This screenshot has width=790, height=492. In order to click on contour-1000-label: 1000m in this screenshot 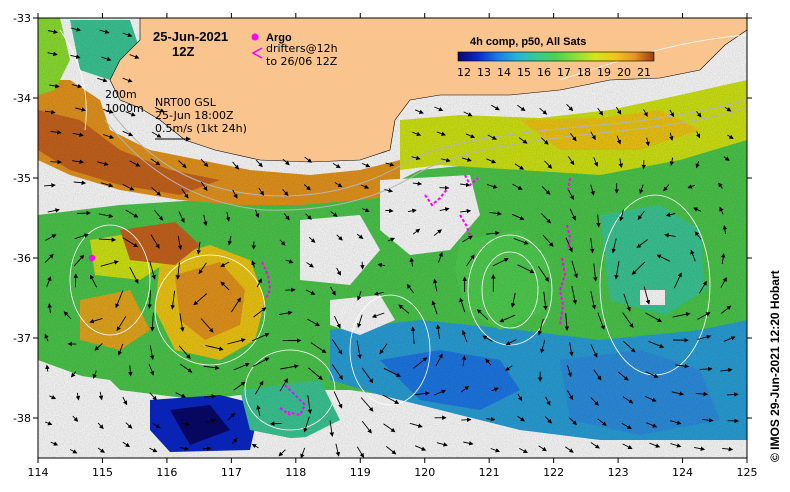, I will do `click(124, 108)`.